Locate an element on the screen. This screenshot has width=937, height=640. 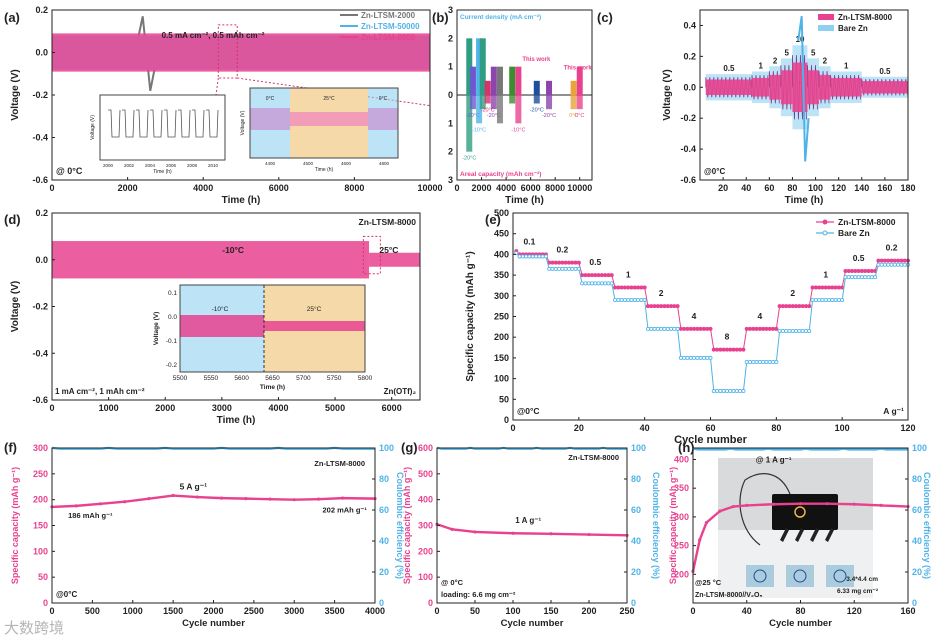
y-tick-label: 1 is located at coordinates (450, 123).